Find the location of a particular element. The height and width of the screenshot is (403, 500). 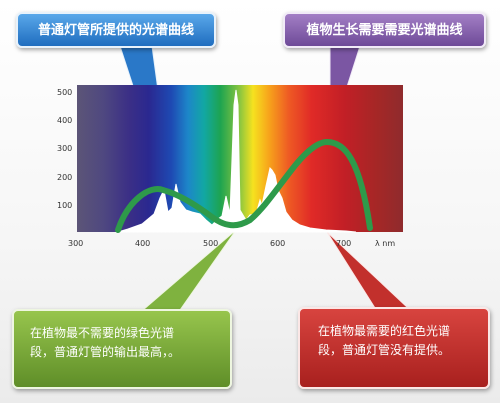

pointer-bottom-left is located at coordinates (189, 270).